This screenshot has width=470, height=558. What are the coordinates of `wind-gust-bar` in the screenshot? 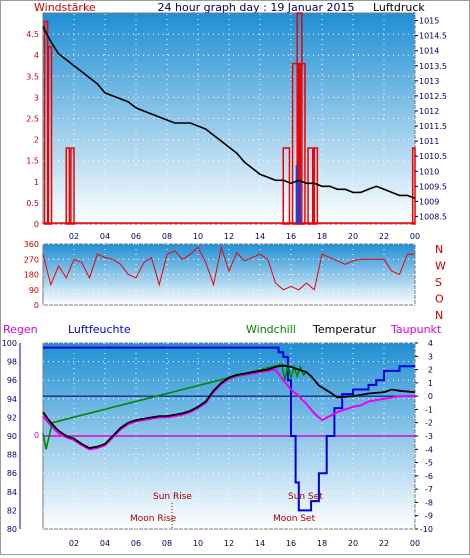 It's located at (296, 194).